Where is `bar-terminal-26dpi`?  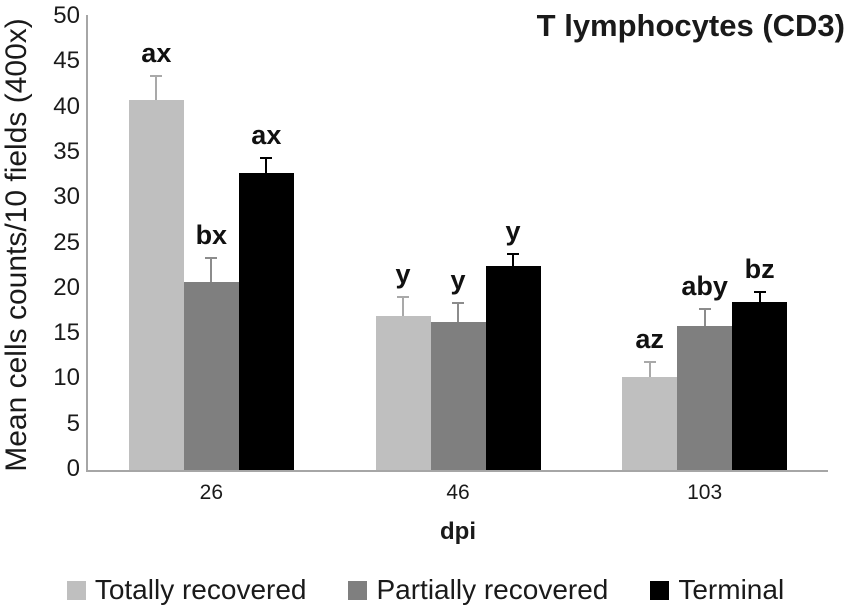
bar-terminal-26dpi is located at coordinates (266, 321).